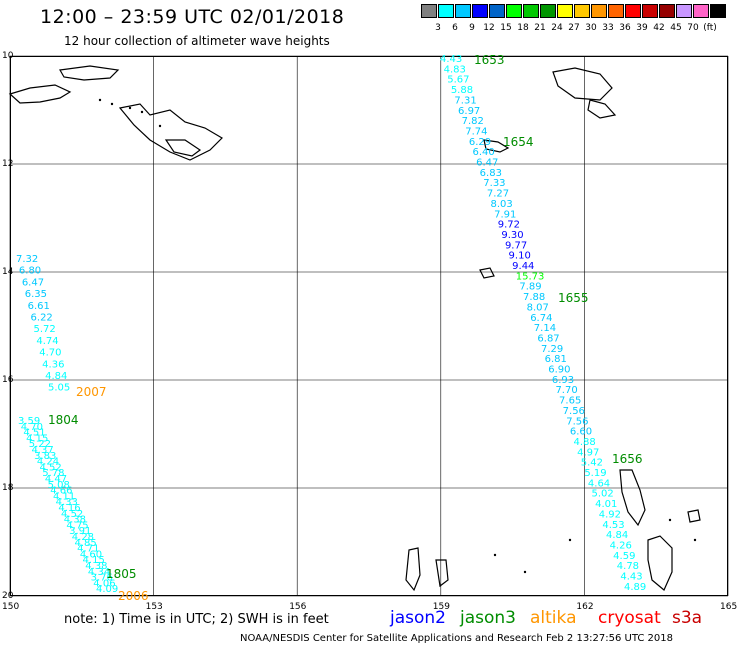 The height and width of the screenshot is (650, 740). Describe the element at coordinates (585, 607) in the screenshot. I see `lon-tick-label: 162` at that location.